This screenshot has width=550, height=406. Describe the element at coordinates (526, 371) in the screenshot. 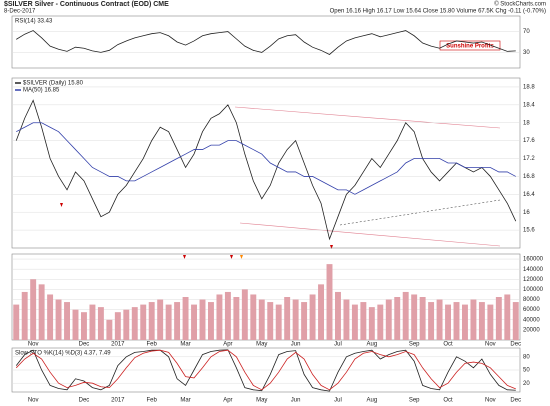

I see `y-tick-label: 50` at that location.